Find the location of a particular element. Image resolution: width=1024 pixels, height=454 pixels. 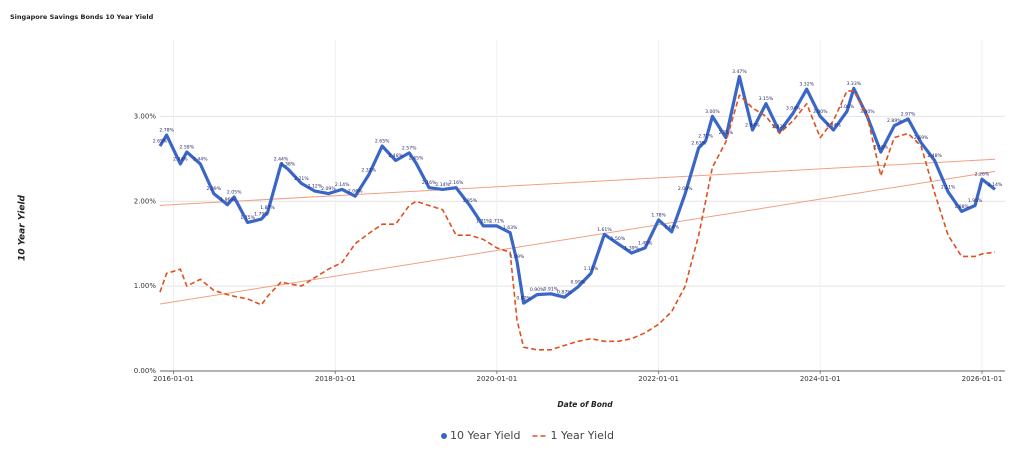

data-label: 2.11% is located at coordinates (948, 187).